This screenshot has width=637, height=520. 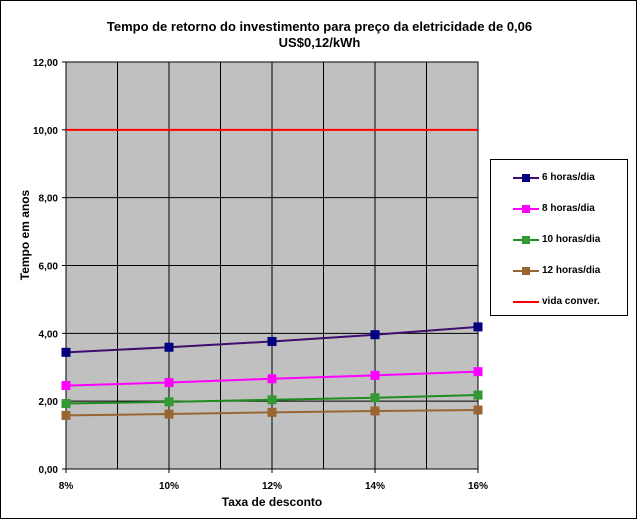 I want to click on y-tick-label: 12,00, so click(x=45, y=63).